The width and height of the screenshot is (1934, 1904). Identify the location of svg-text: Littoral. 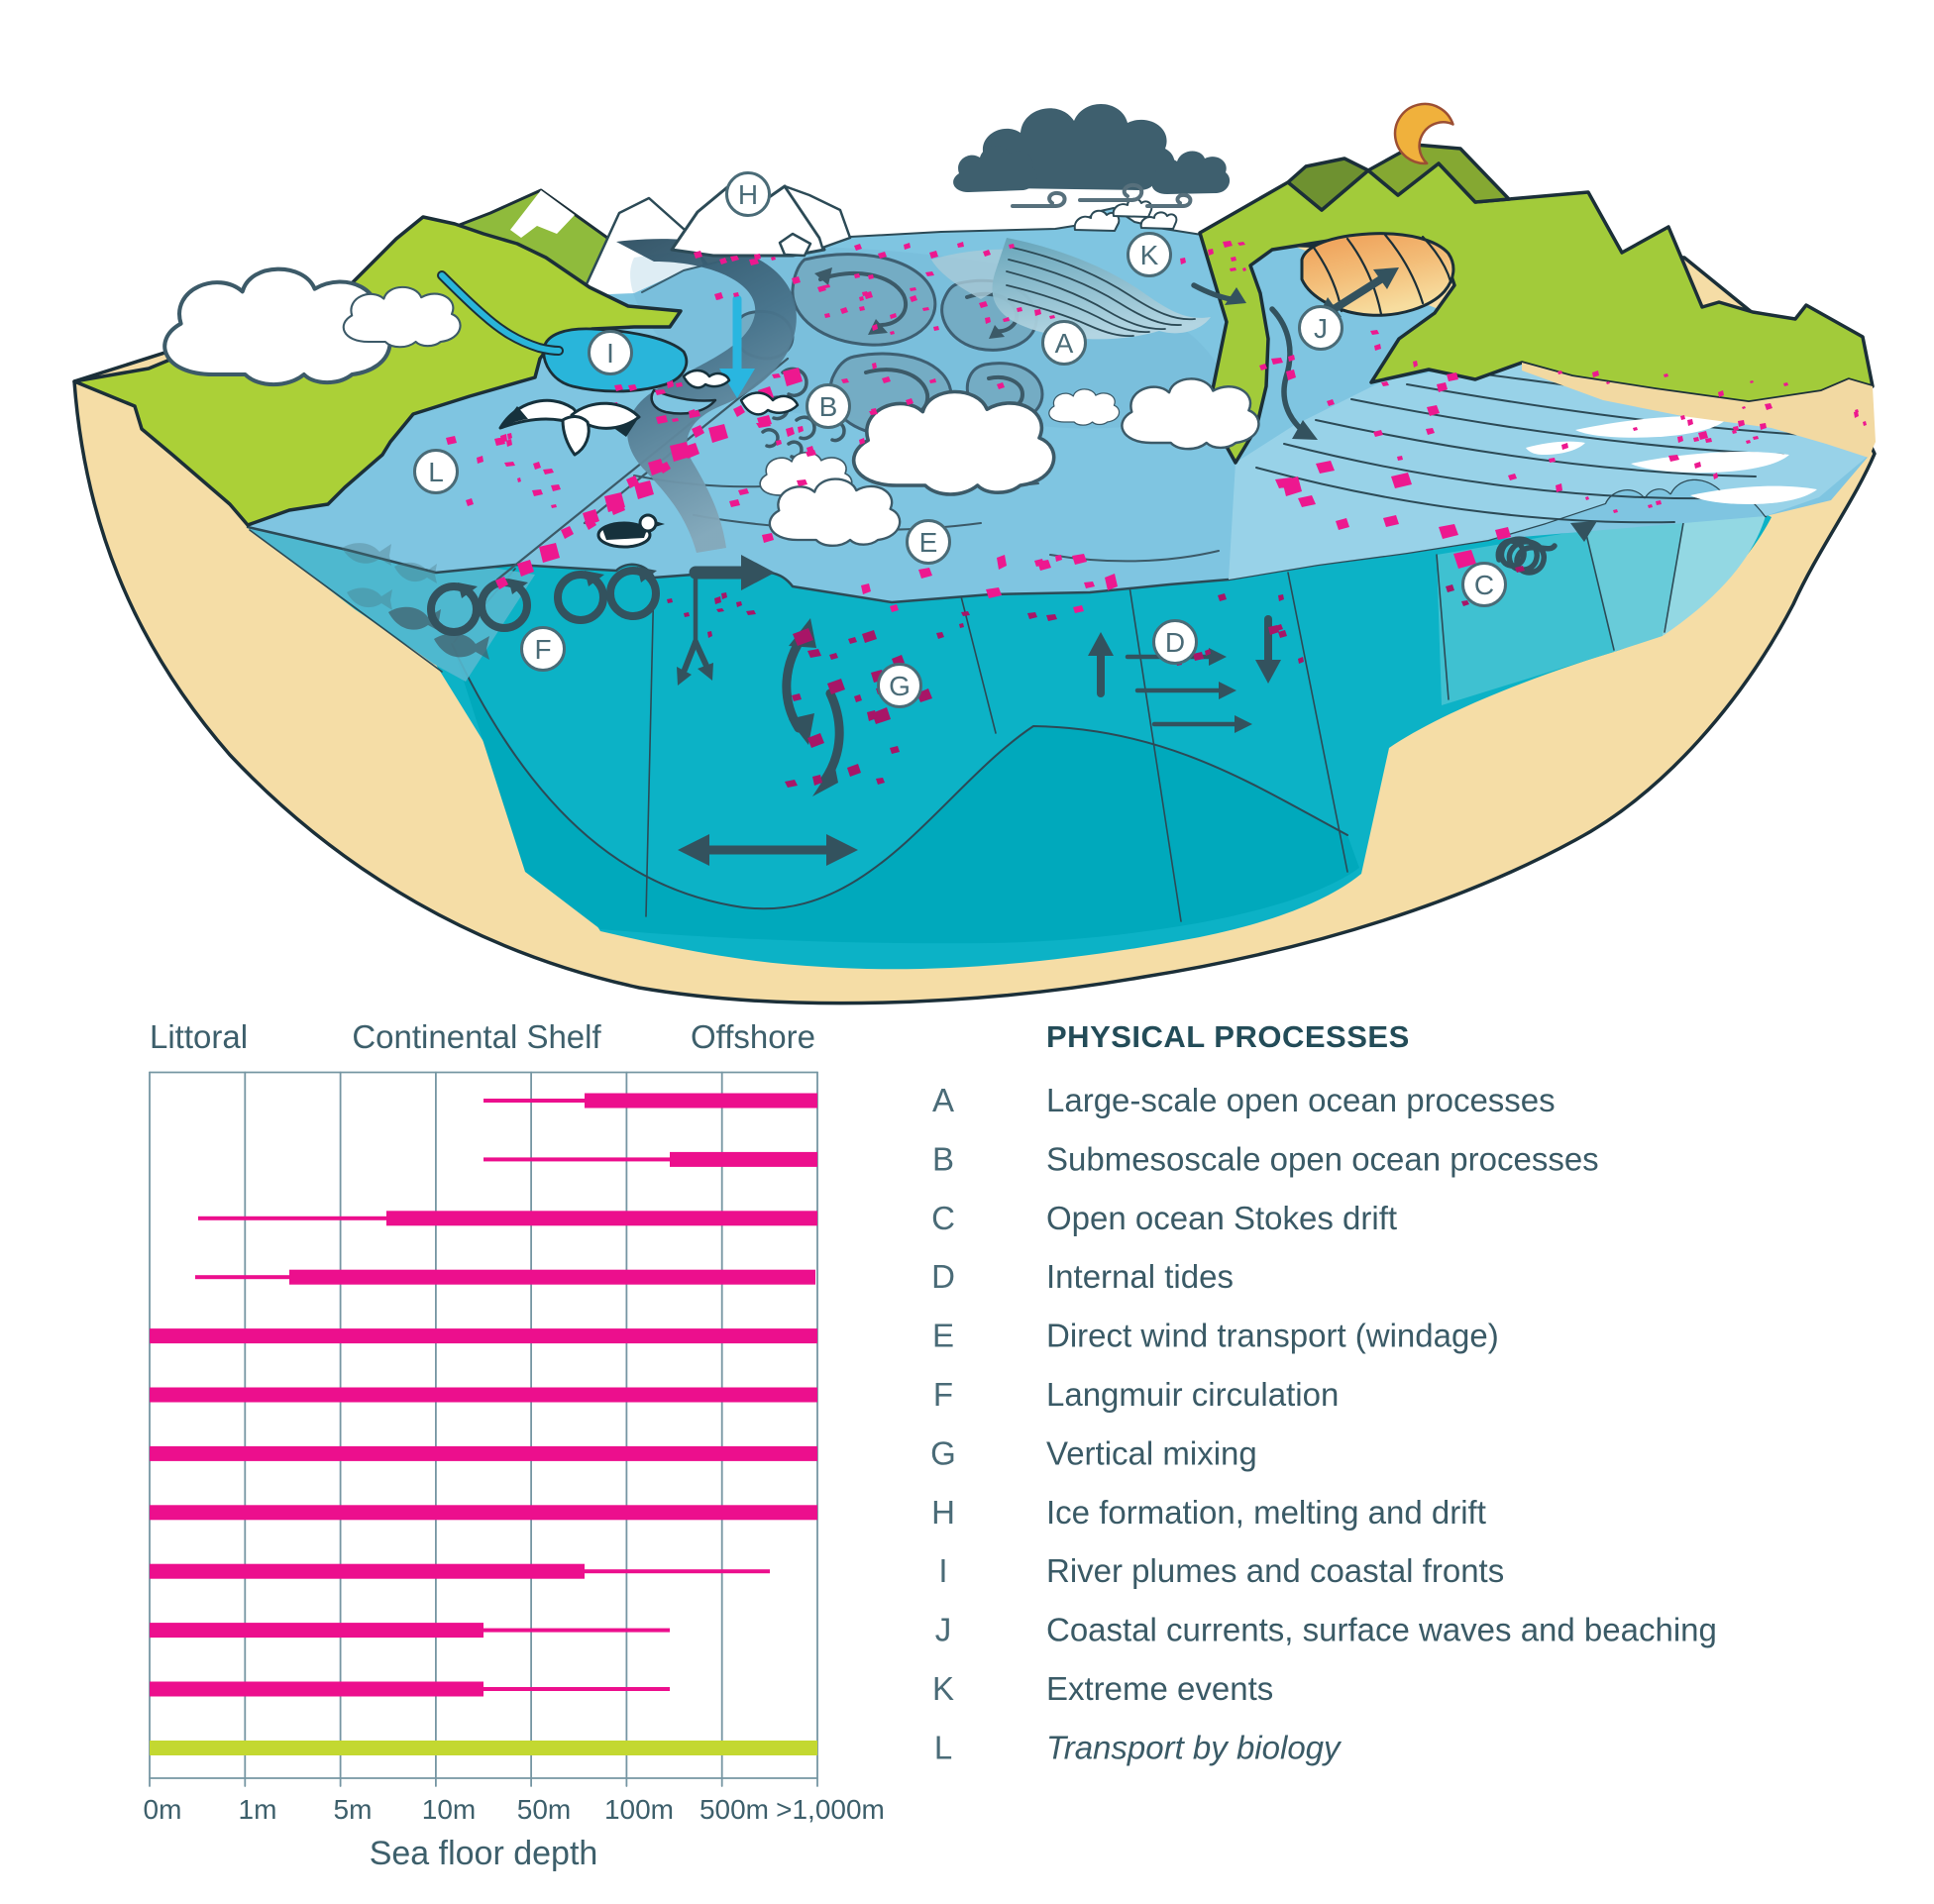
(199, 1036).